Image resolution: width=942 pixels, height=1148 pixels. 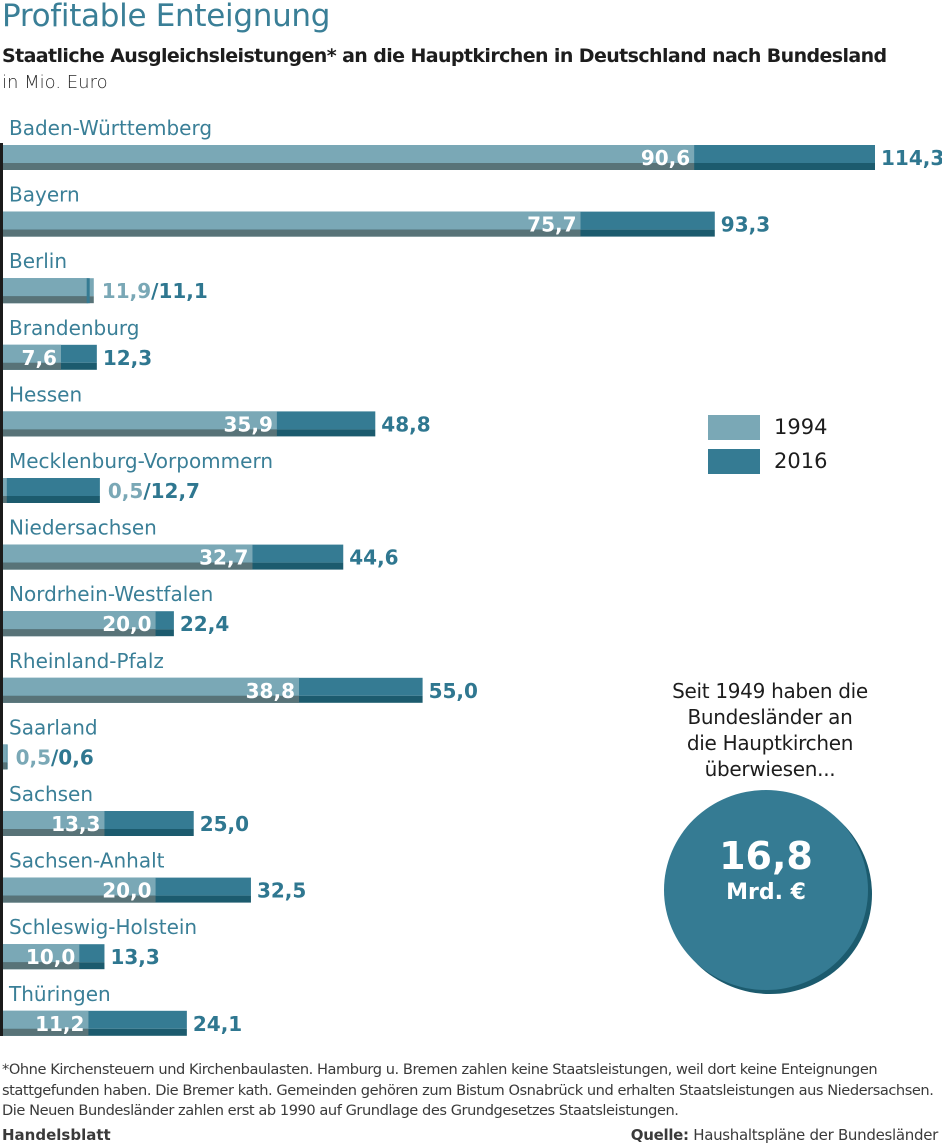 I want to click on value-label-2016: 93,3, so click(x=745, y=225).